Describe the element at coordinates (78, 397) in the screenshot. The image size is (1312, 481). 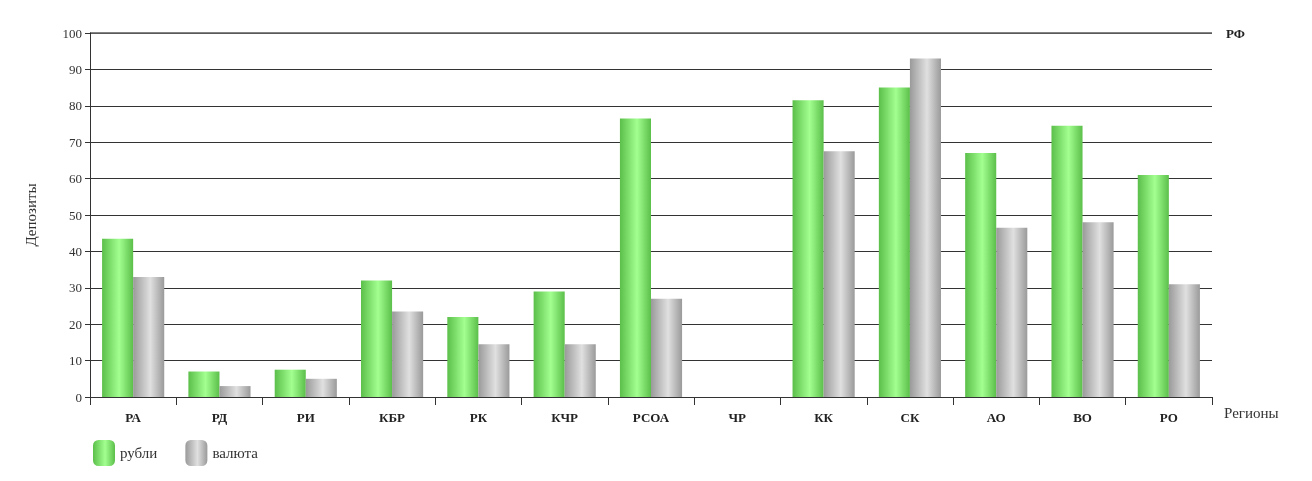
I see `y-tick-label: 0` at that location.